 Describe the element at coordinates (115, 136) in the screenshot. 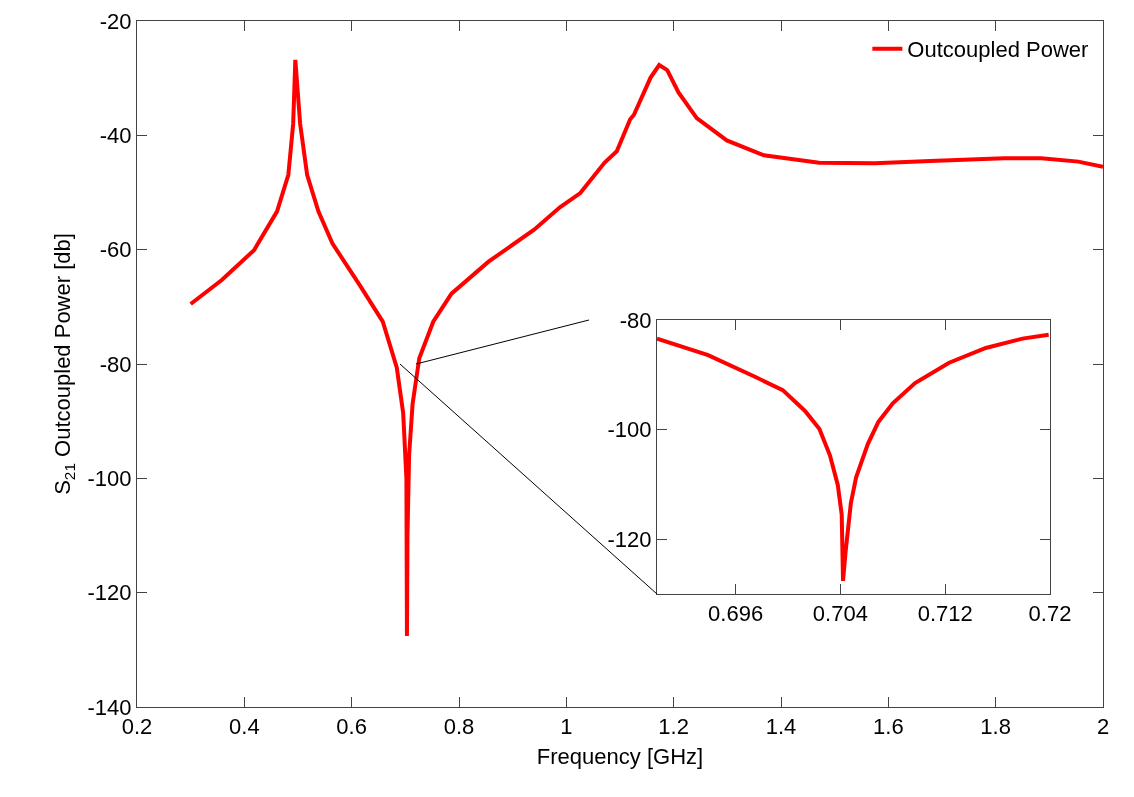

I see `y-tick-label: -40` at that location.